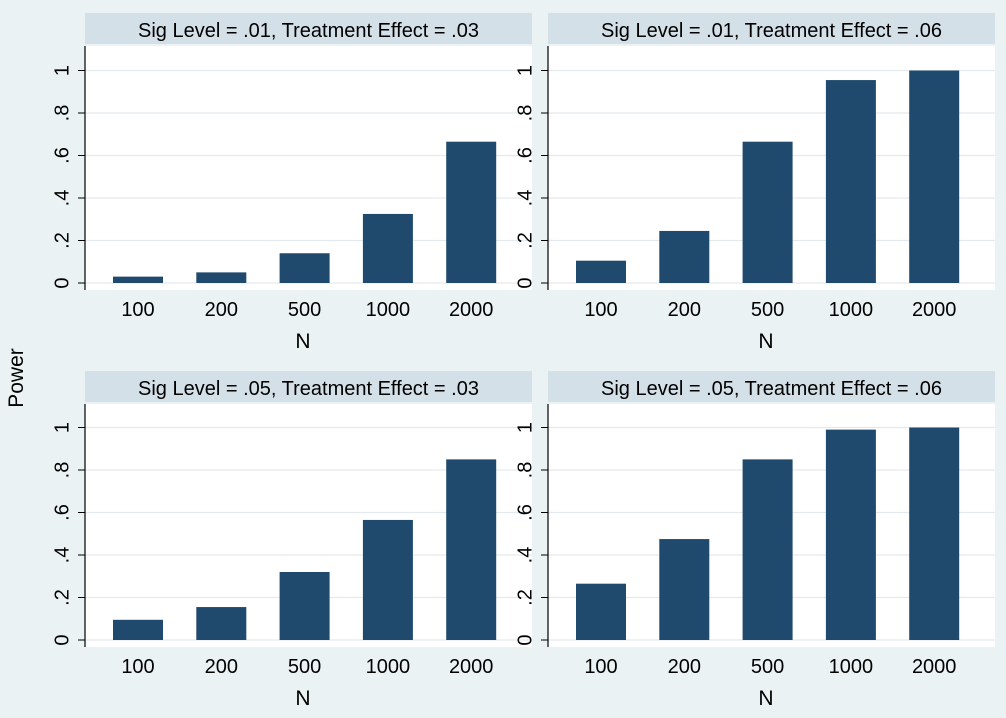 This screenshot has width=1006, height=718. I want to click on panel-title: Sig Level = .01, Treatment Effect = .06, so click(771, 31).